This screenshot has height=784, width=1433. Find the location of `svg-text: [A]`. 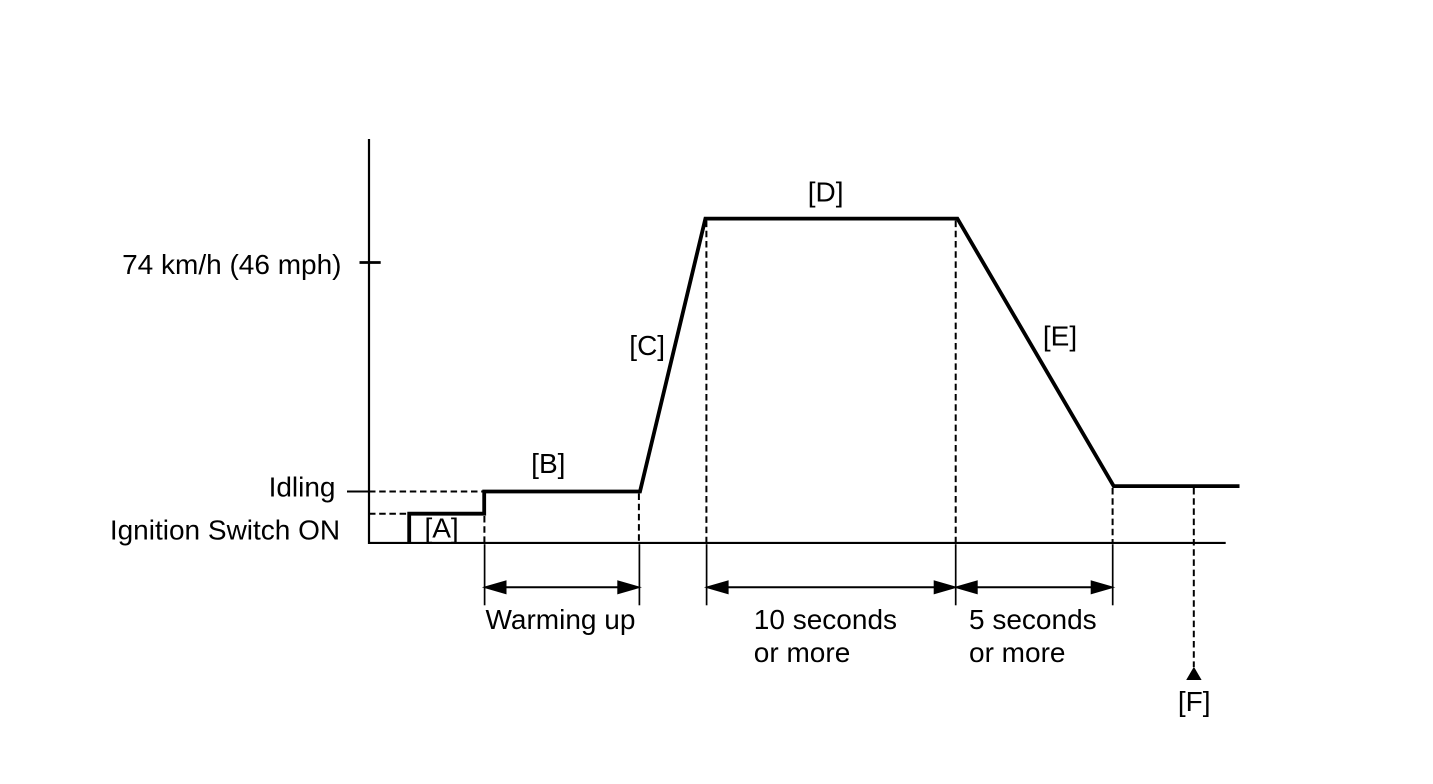

svg-text: [A] is located at coordinates (441, 527).